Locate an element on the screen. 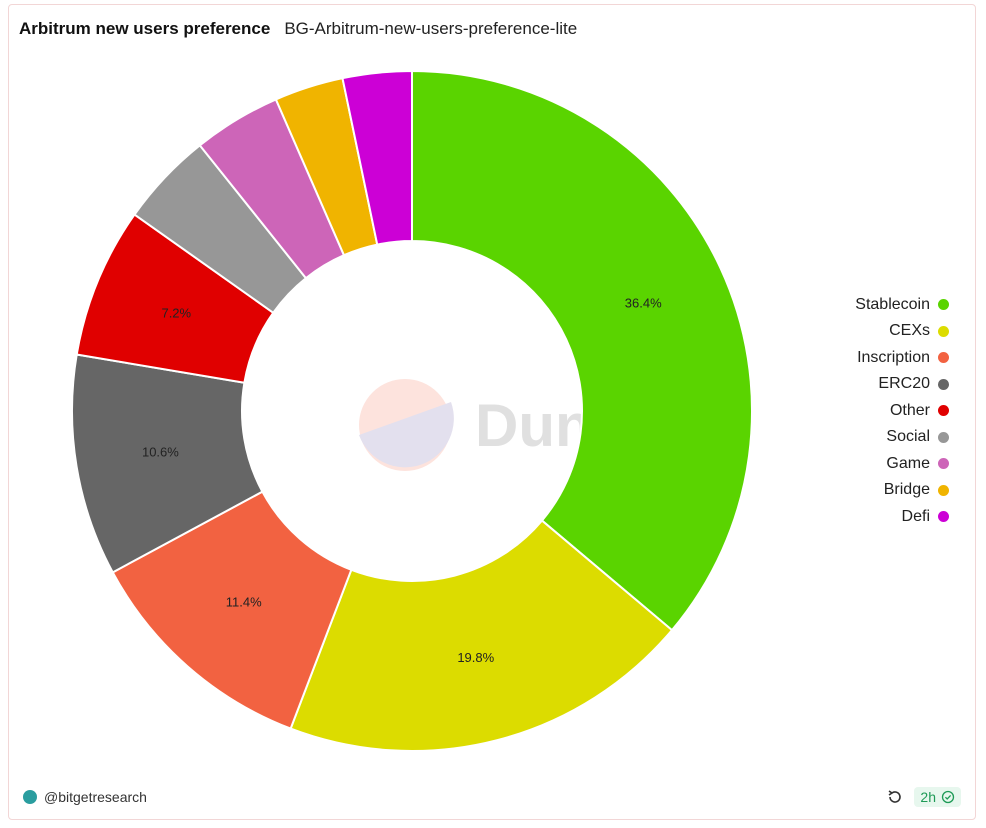 The image size is (986, 828). legend-label: Stablecoin is located at coordinates (892, 304).